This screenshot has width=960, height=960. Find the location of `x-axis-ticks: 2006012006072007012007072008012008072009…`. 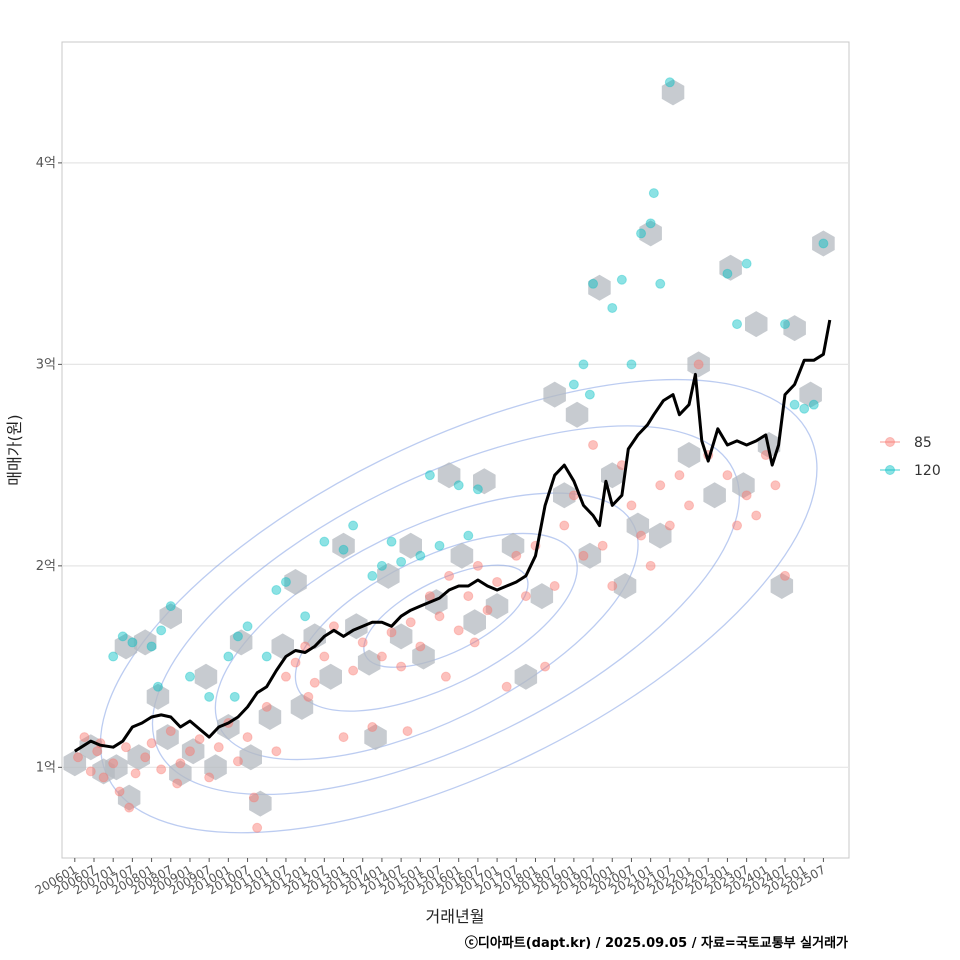

x-axis-ticks: 2006012006072007012007072008012008072009… is located at coordinates (430, 878).